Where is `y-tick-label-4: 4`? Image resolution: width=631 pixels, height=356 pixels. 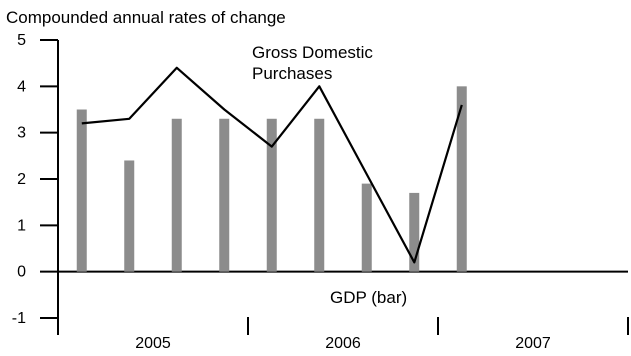
y-tick-label-4: 4 is located at coordinates (21, 86).